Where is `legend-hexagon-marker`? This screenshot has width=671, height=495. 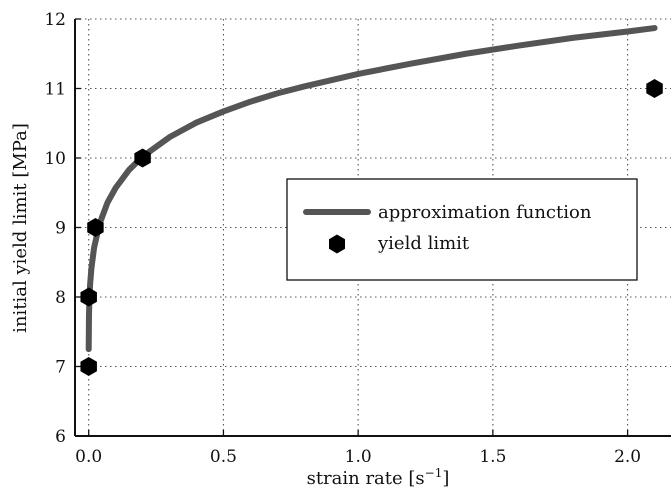
legend-hexagon-marker is located at coordinates (337, 244).